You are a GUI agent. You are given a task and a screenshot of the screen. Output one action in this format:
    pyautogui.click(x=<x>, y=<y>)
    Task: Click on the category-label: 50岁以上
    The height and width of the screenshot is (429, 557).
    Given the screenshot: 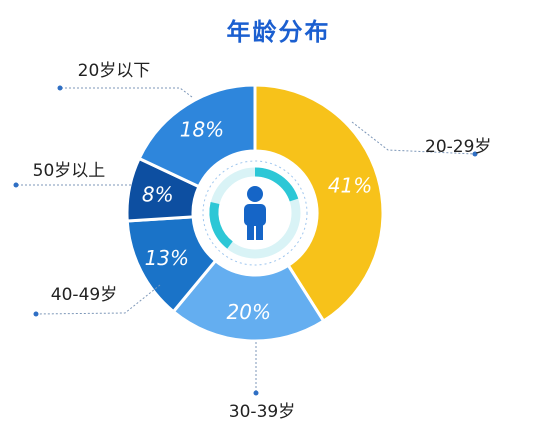 What is the action you would take?
    pyautogui.click(x=69, y=171)
    